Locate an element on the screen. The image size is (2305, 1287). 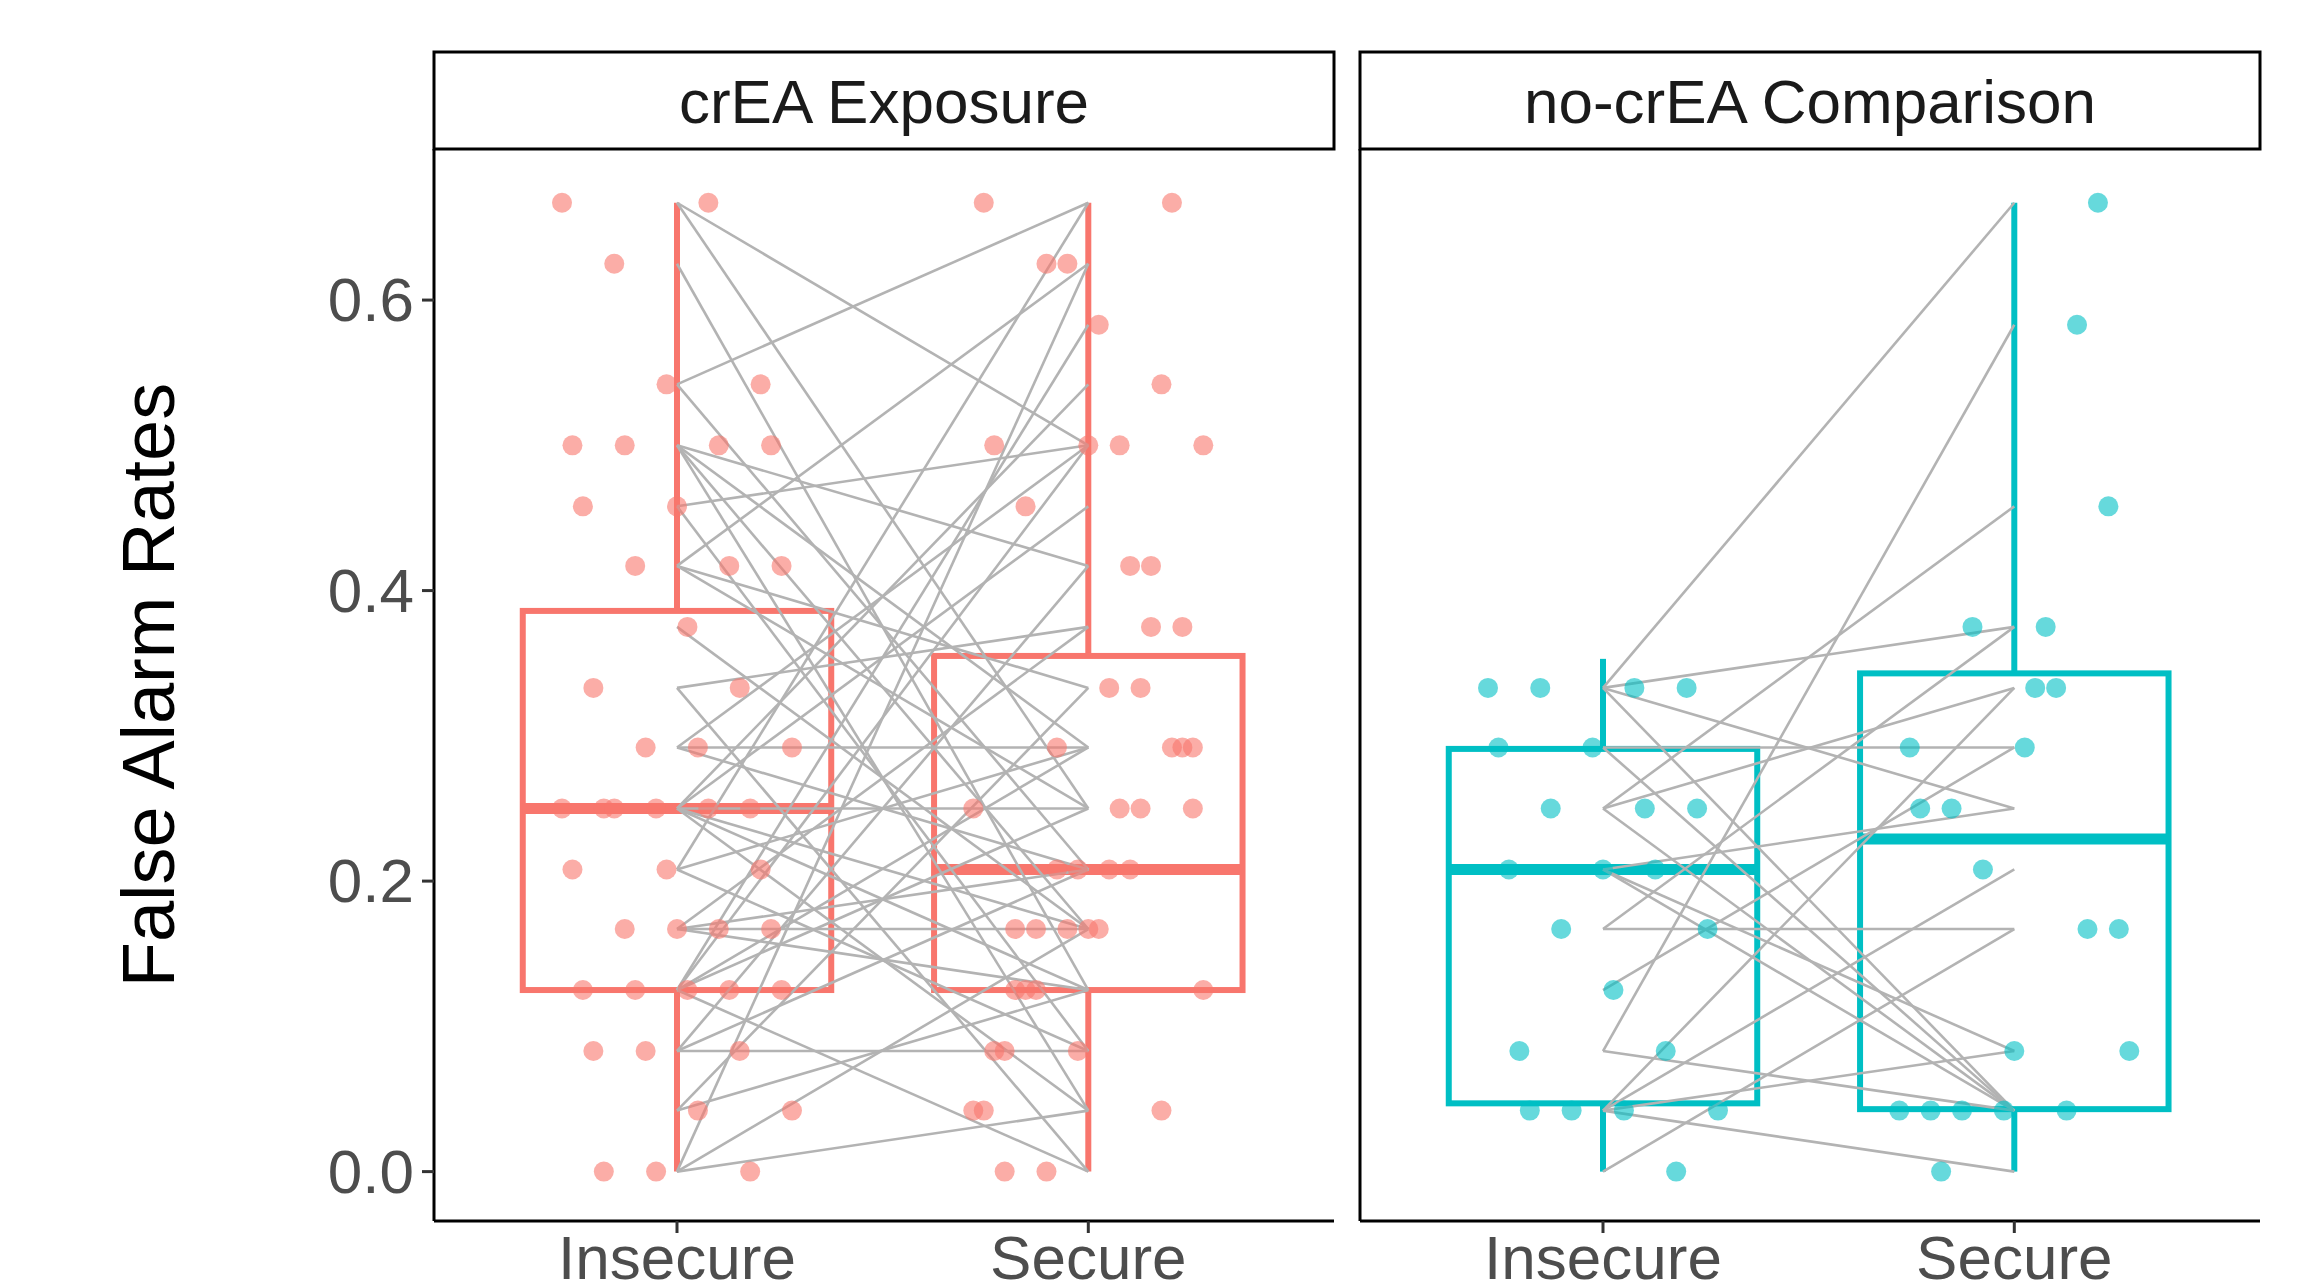
y-axis-title: False Alarm Rates is located at coordinates (148, 685).